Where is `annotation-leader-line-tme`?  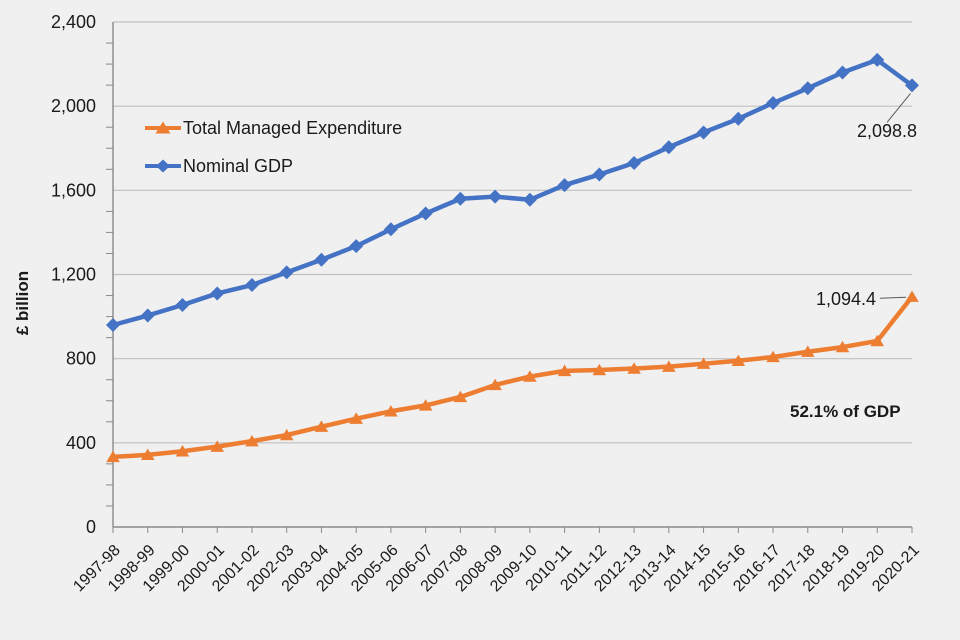 annotation-leader-line-tme is located at coordinates (893, 297).